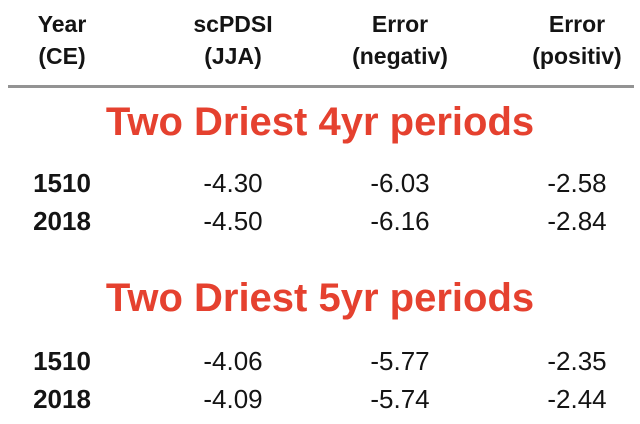 The width and height of the screenshot is (640, 424). What do you see at coordinates (233, 183) in the screenshot?
I see `scpdsi-cell: -4.30` at bounding box center [233, 183].